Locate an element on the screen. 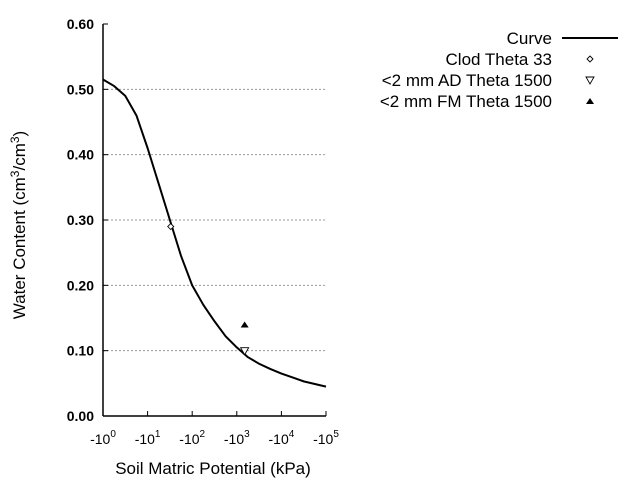 Image resolution: width=640 pixels, height=480 pixels. x-tick-label: -104 is located at coordinates (282, 438).